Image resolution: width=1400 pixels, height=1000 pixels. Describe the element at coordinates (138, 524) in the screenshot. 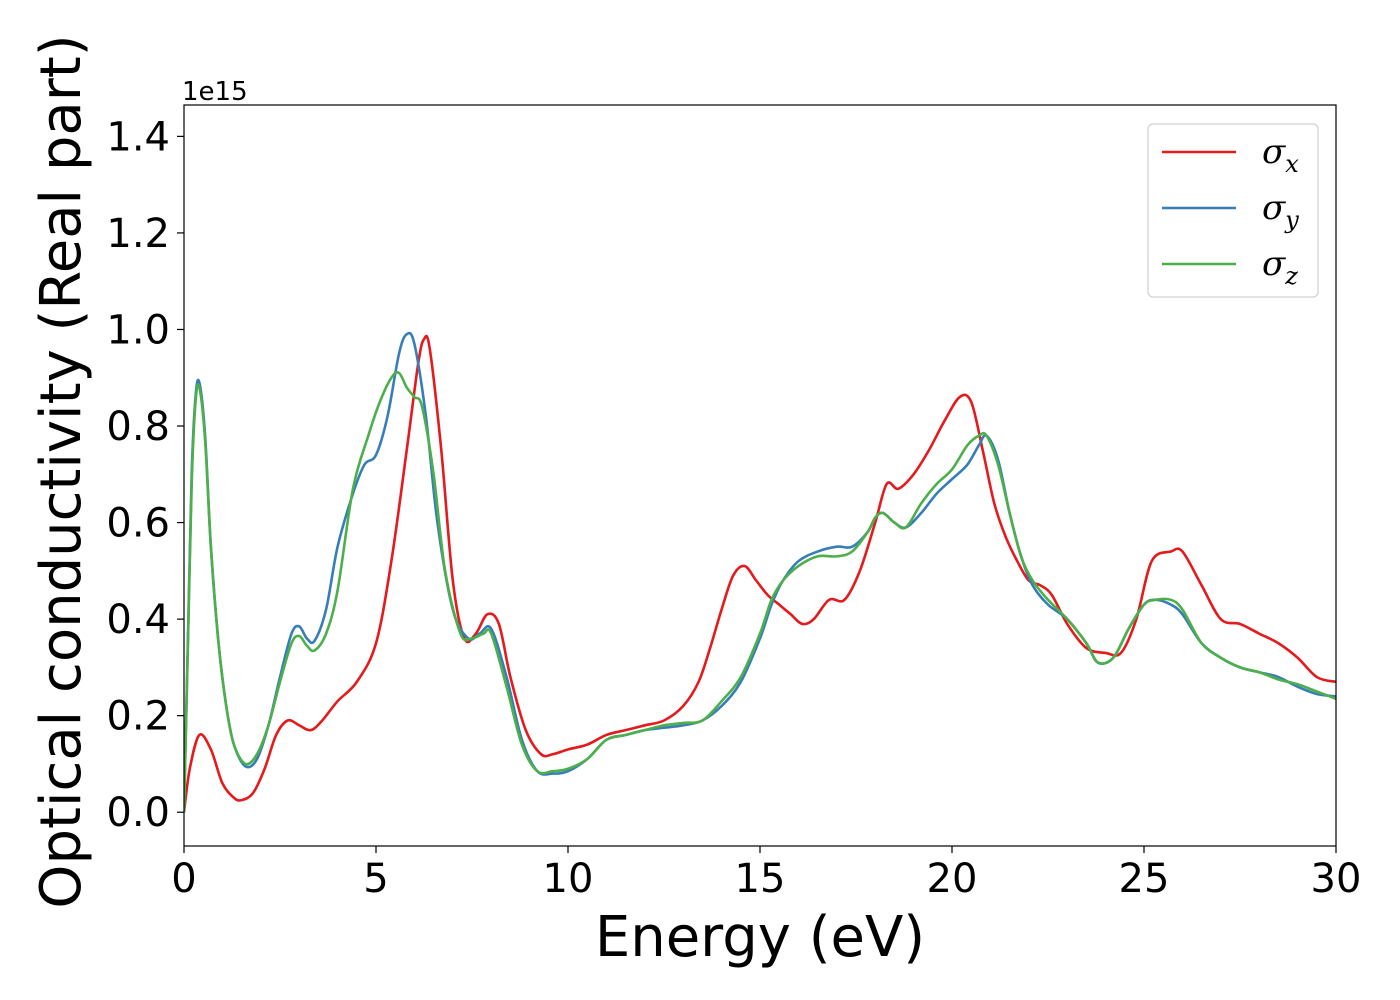

I see `y-tick-label: 0.6` at that location.